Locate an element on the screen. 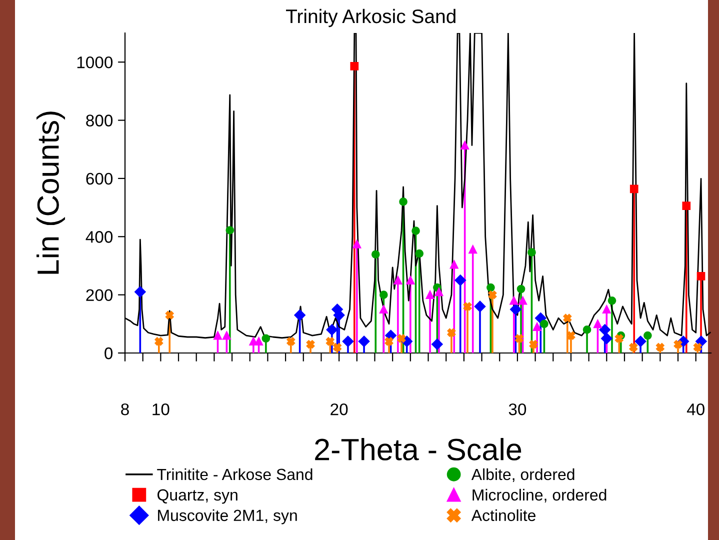 The width and height of the screenshot is (719, 540). y-tick-label: 200 is located at coordinates (99, 295).